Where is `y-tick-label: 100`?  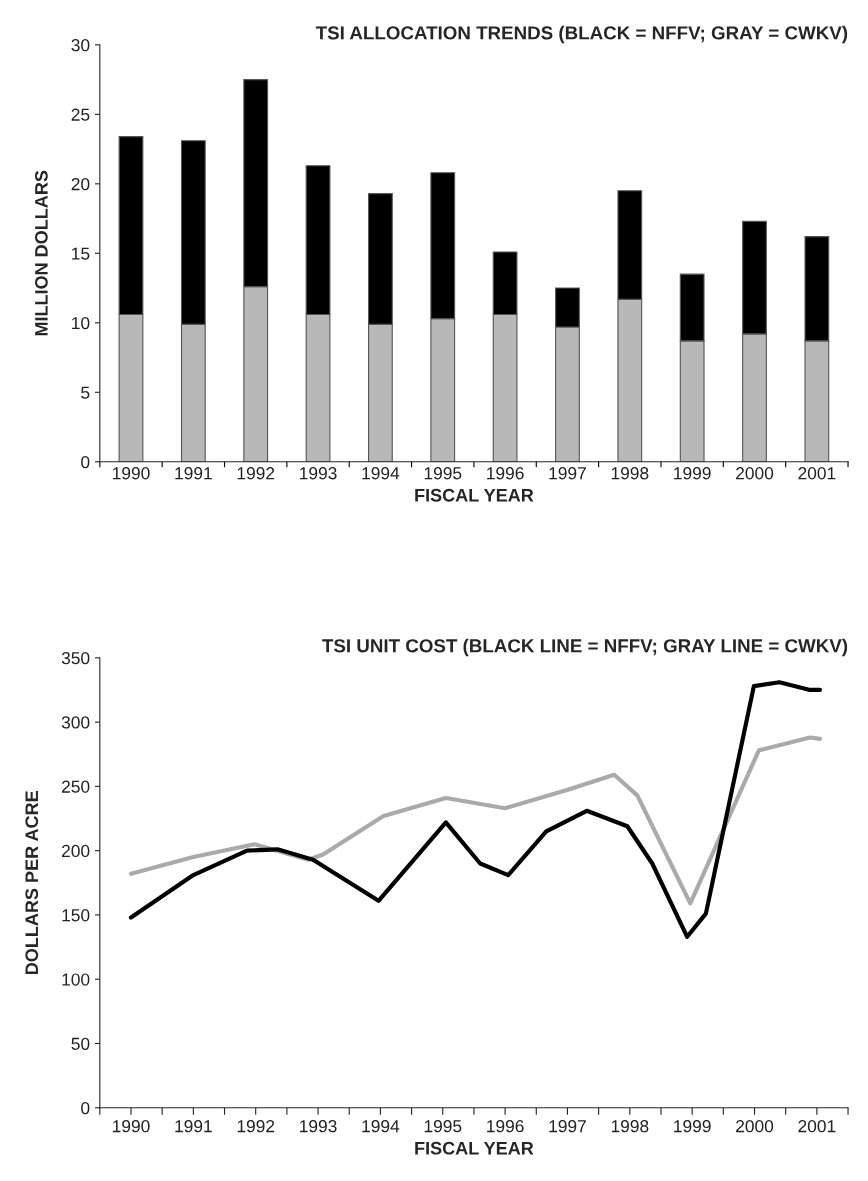 y-tick-label: 100 is located at coordinates (76, 979).